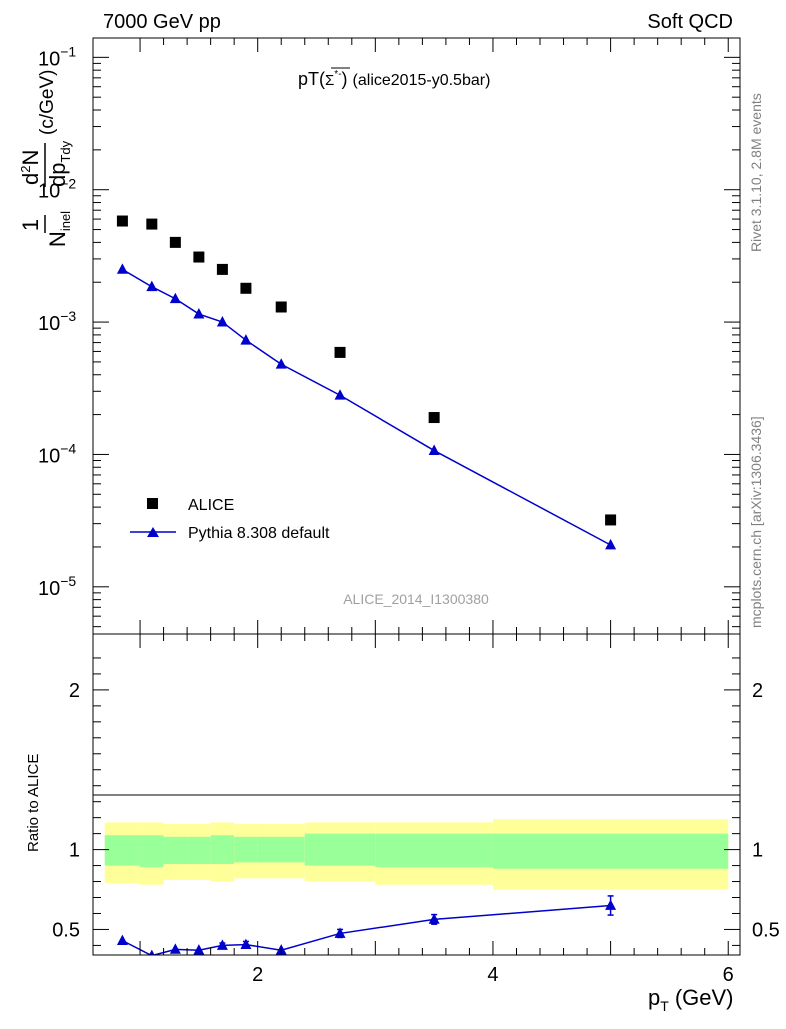  I want to click on ratio-y-tick-label-right: 0.5, so click(766, 930).